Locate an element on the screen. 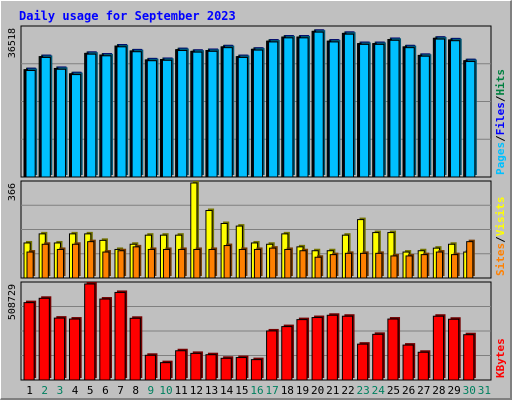 The image size is (512, 401). x-tick-label-day-14: 14 is located at coordinates (227, 390).